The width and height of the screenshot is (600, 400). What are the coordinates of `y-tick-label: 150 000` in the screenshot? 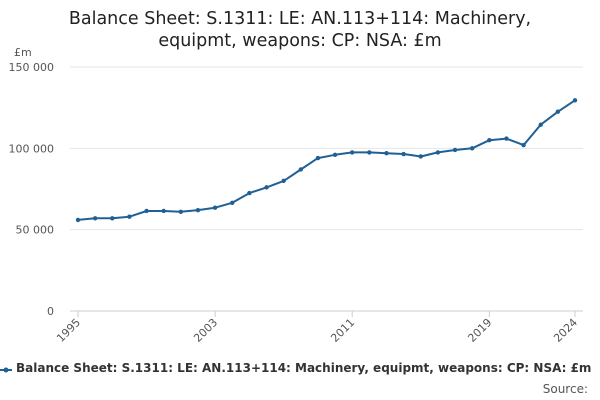 It's located at (32, 67).